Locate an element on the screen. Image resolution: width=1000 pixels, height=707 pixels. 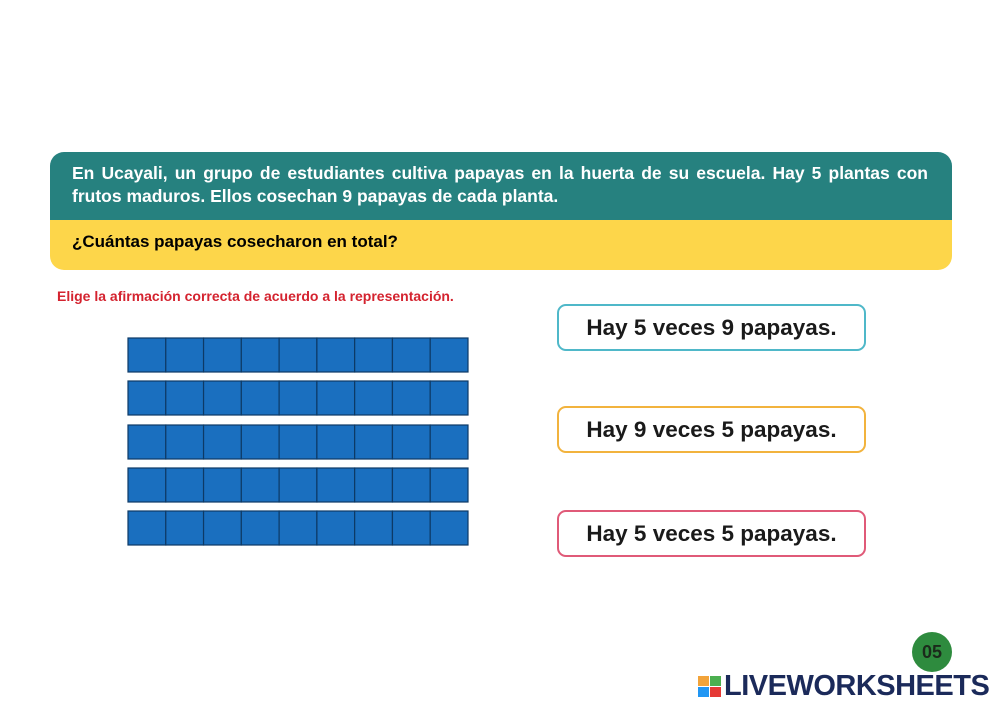
answer-option: Hay 5 veces 5 papayas. is located at coordinates (711, 533).